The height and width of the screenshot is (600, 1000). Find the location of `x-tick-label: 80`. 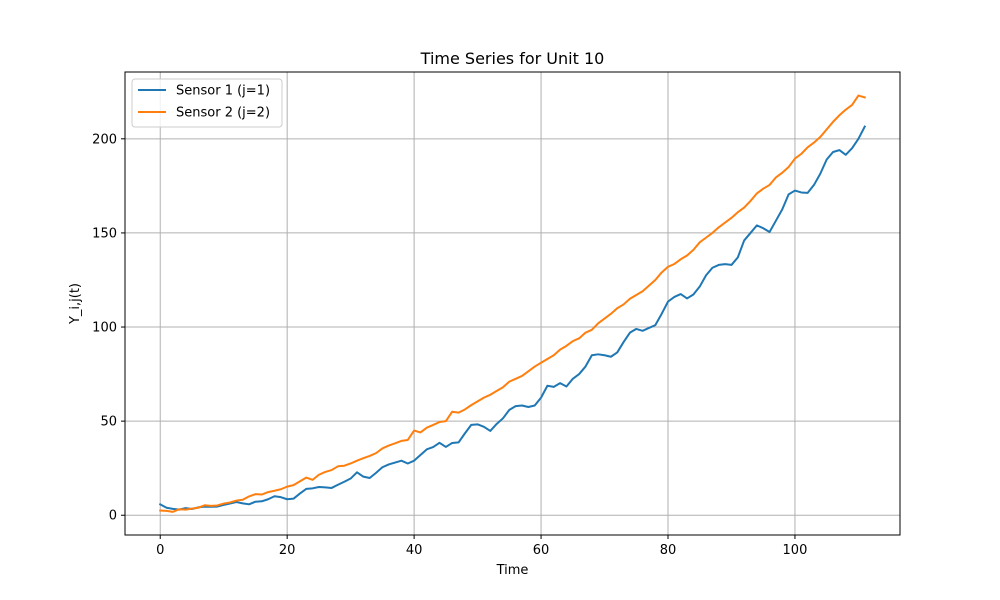

x-tick-label: 80 is located at coordinates (668, 550).